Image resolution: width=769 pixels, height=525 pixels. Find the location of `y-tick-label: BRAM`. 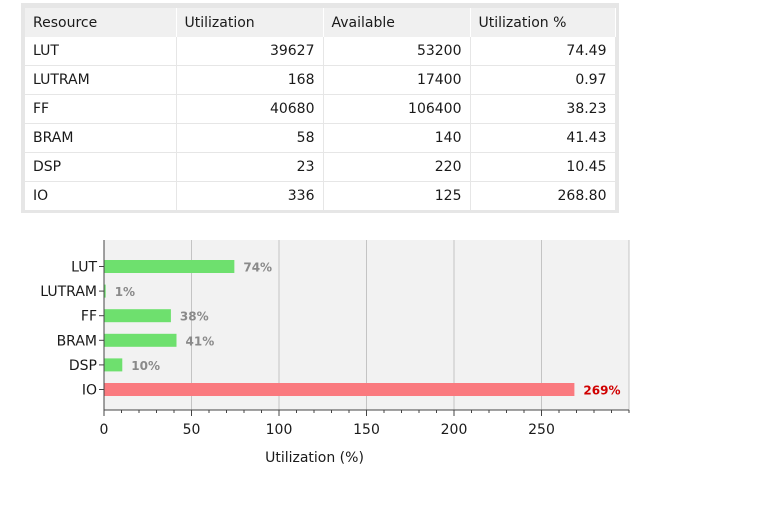

y-tick-label: BRAM is located at coordinates (77, 341).